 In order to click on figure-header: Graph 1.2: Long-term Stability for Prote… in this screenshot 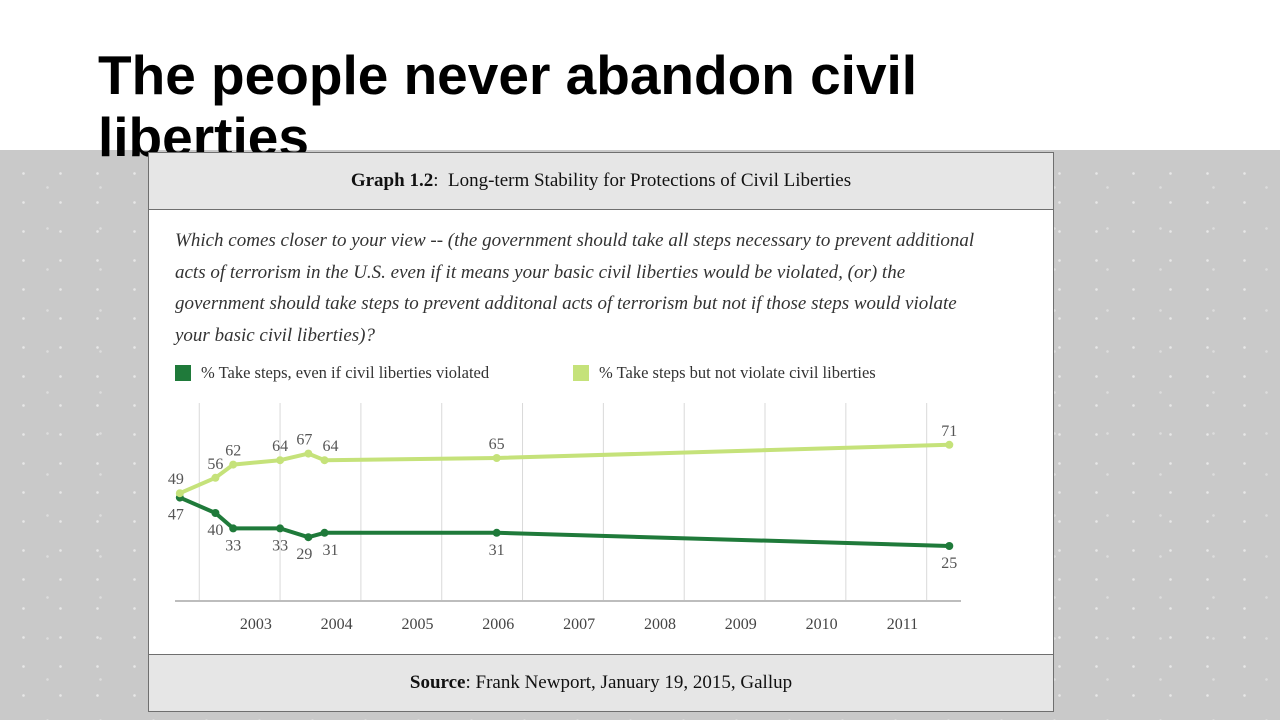, I will do `click(601, 181)`.